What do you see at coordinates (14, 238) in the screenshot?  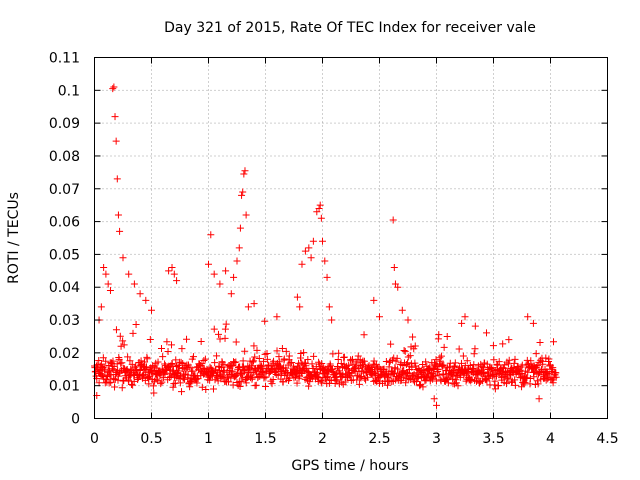 I see `y-axis-label: ROTI / TECUs` at bounding box center [14, 238].